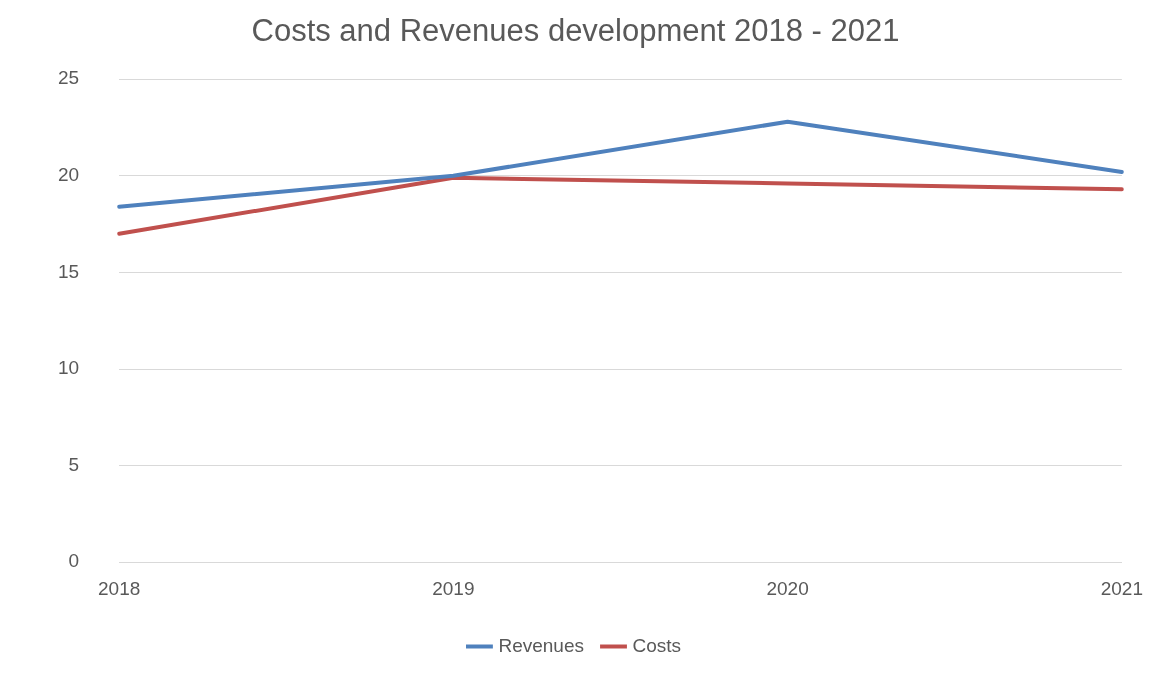 The image size is (1159, 674). Describe the element at coordinates (575, 31) in the screenshot. I see `chart-title: Costs and Revenues development 2018 - 2021` at that location.